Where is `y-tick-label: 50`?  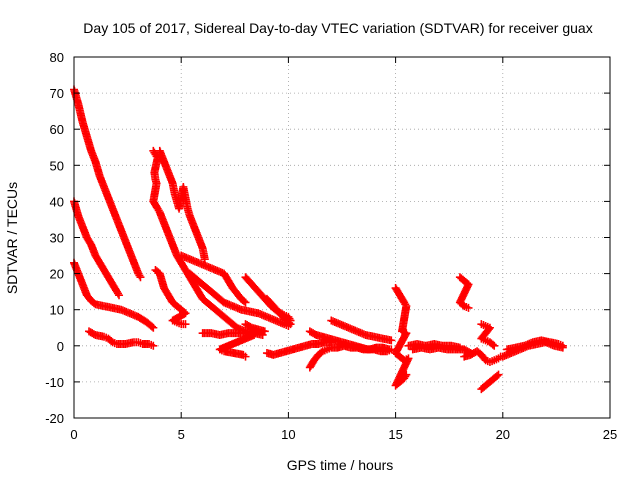
y-tick-label: 50 is located at coordinates (57, 165).